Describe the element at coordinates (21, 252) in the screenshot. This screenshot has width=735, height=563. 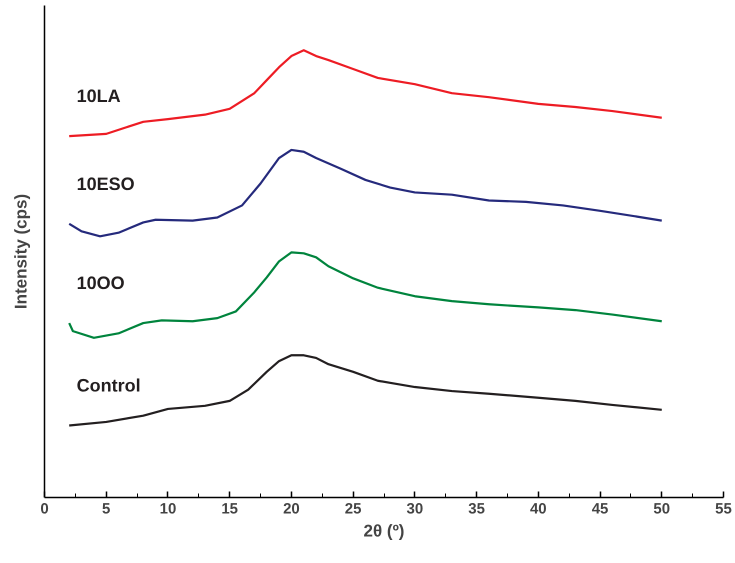
I see `y-axis-title: Intensity (cps)` at that location.